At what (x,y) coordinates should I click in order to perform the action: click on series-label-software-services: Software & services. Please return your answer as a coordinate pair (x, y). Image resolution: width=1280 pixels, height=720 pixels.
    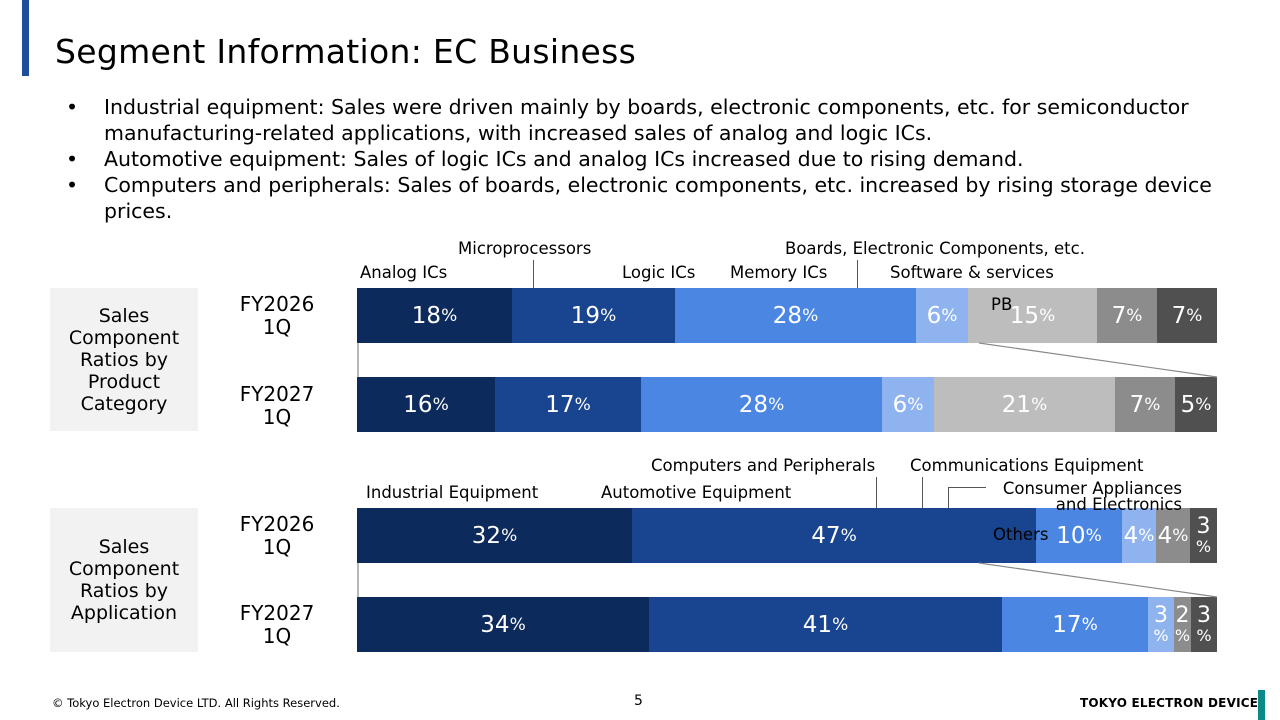
    Looking at the image, I should click on (972, 272).